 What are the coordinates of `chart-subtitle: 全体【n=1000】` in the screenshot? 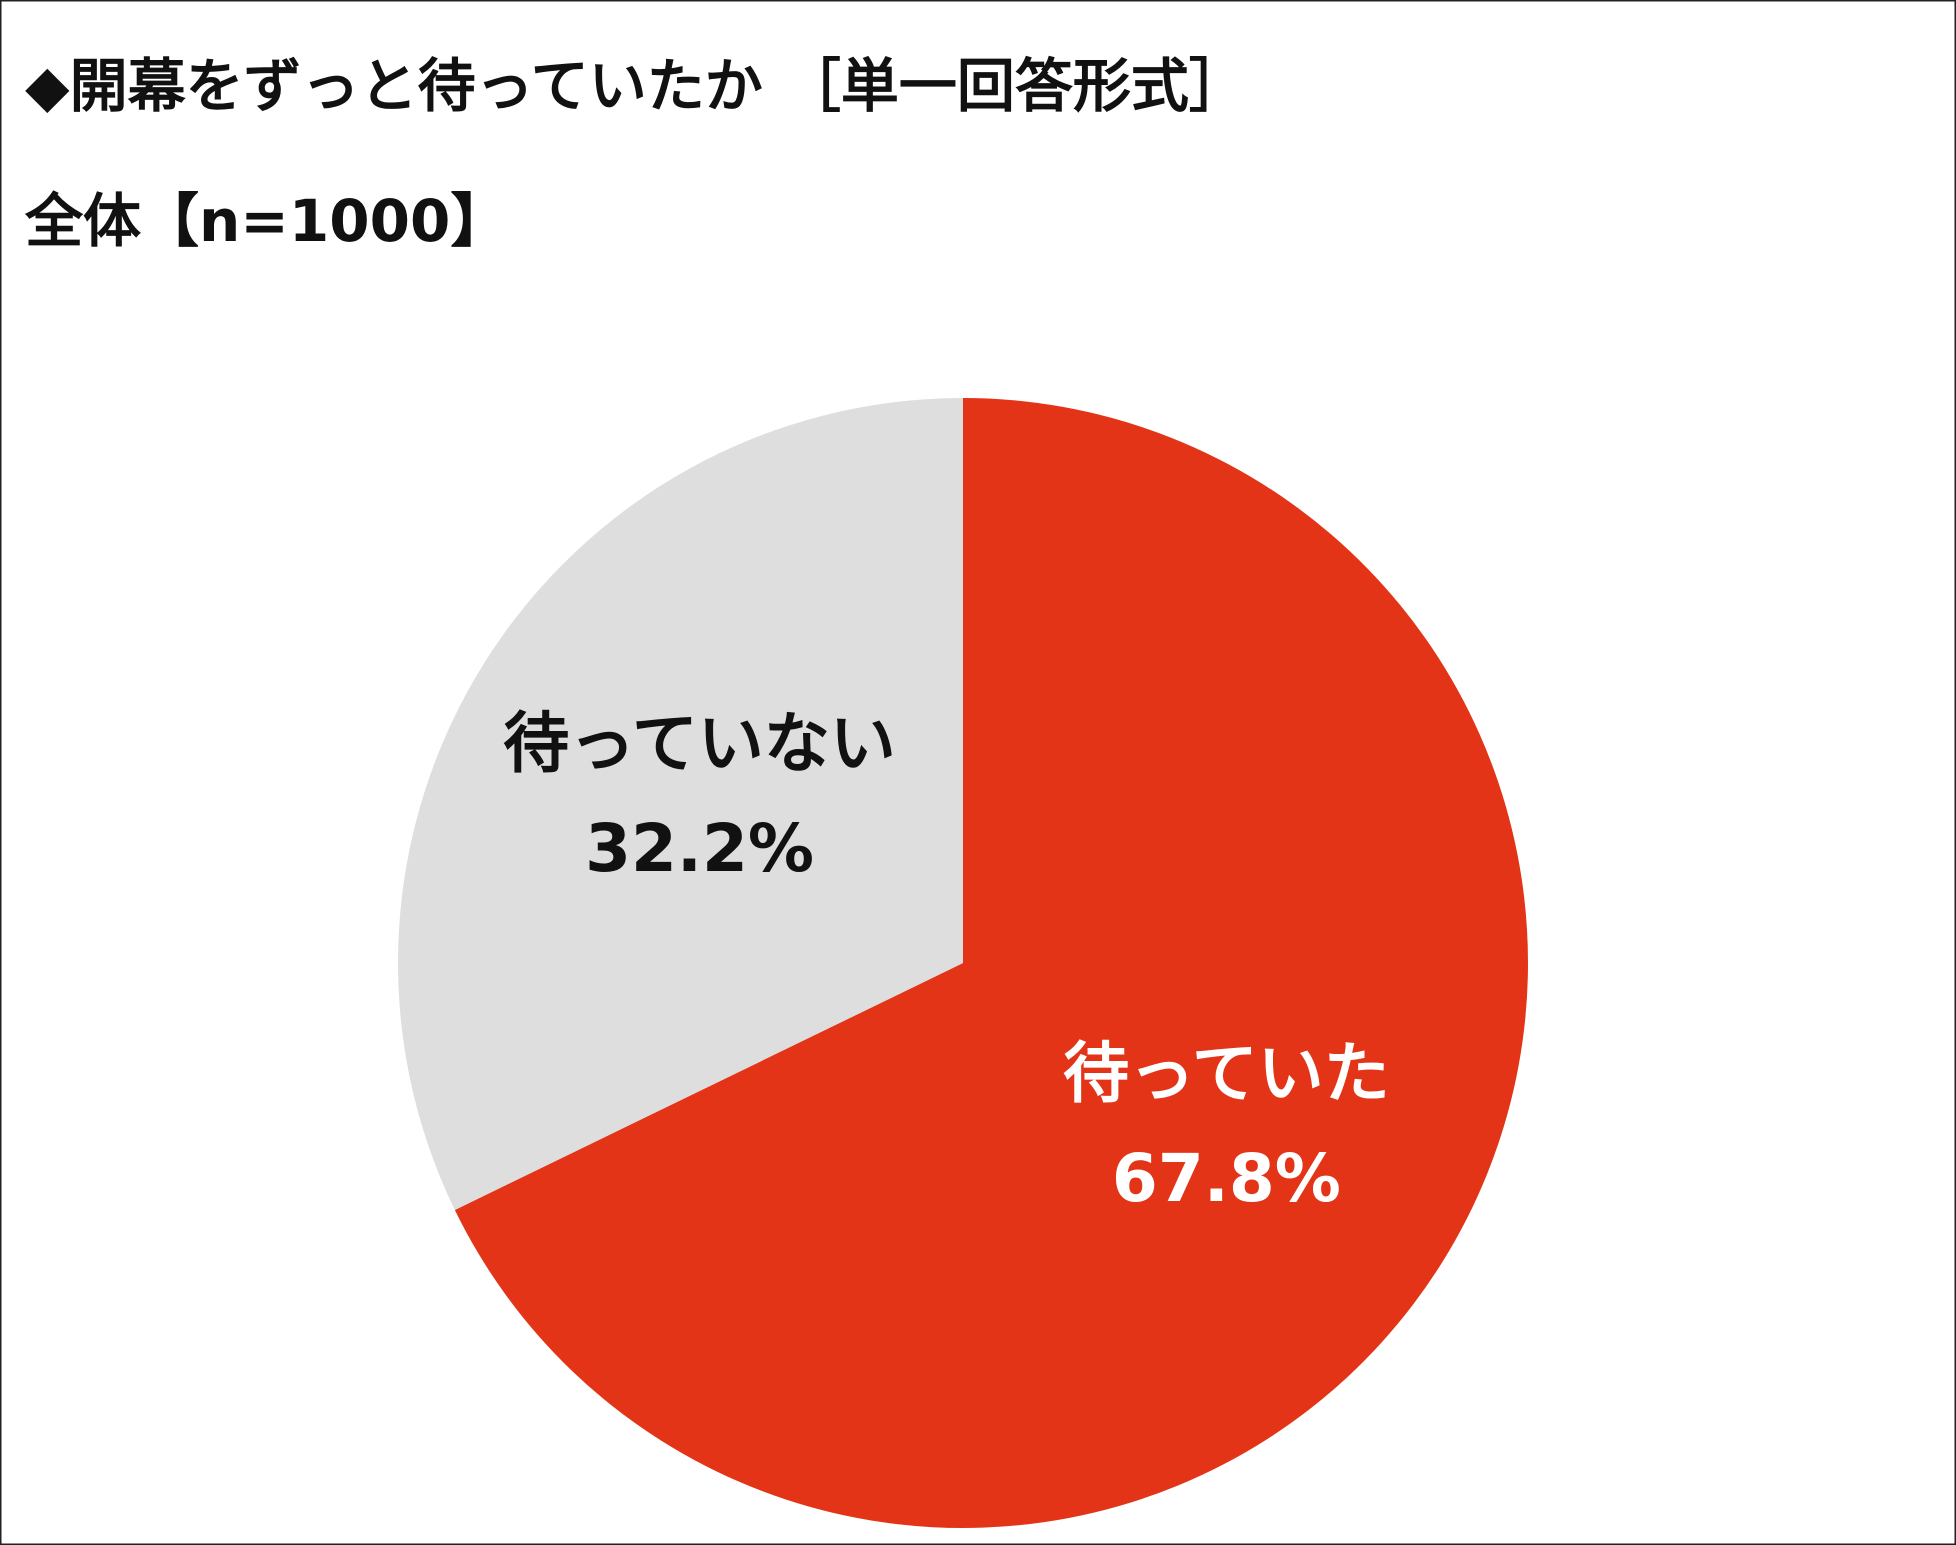 It's located at (266, 221).